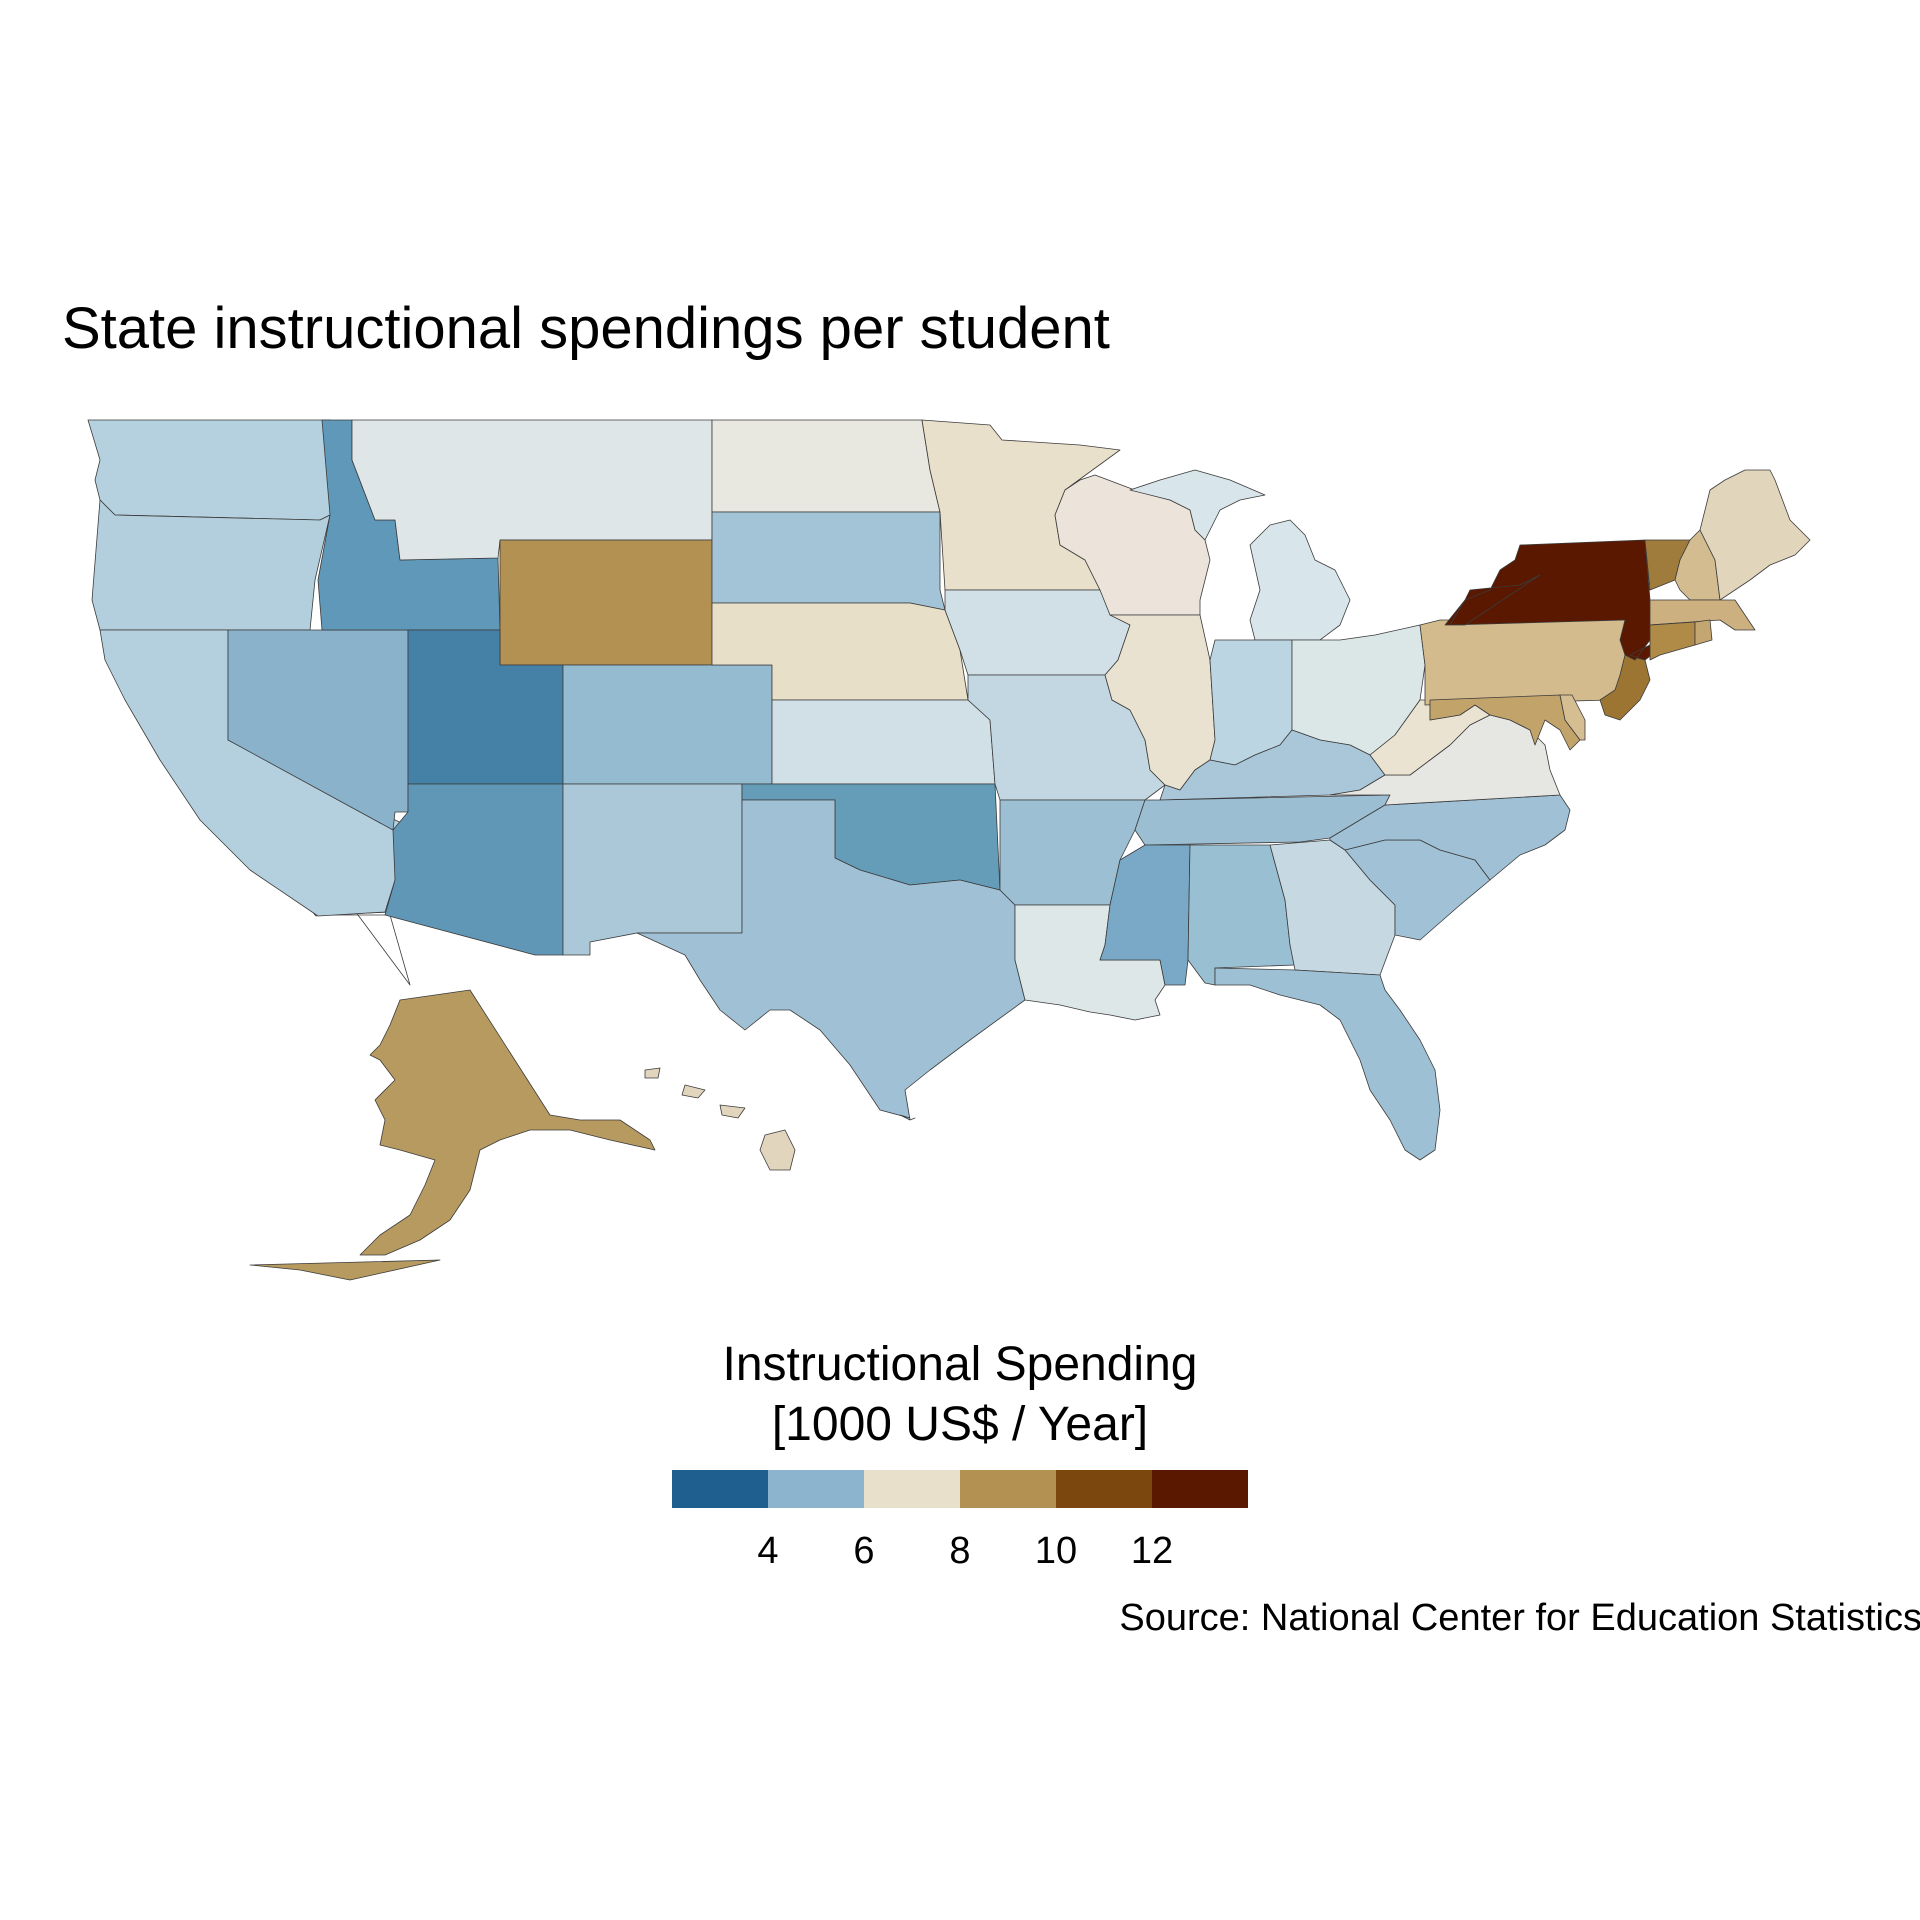 This screenshot has width=1920, height=1920. Describe the element at coordinates (1703, 632) in the screenshot. I see `state-rhode-island: Rhode Island` at that location.